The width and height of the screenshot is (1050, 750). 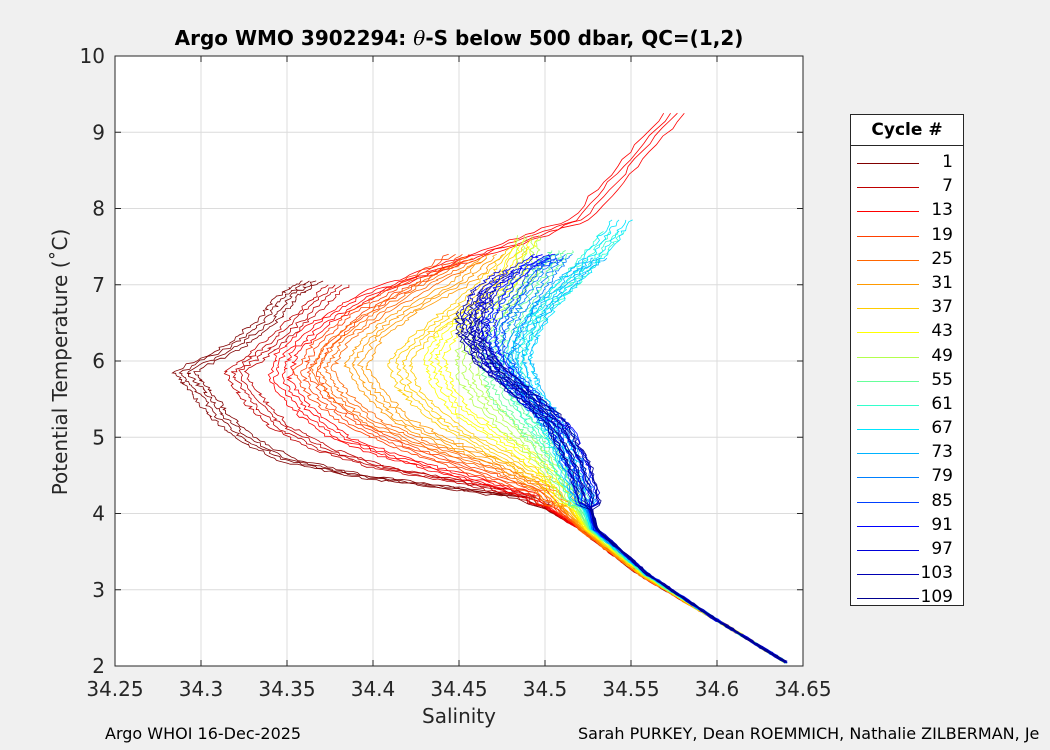 I want to click on legend-item: 79, so click(x=907, y=476).